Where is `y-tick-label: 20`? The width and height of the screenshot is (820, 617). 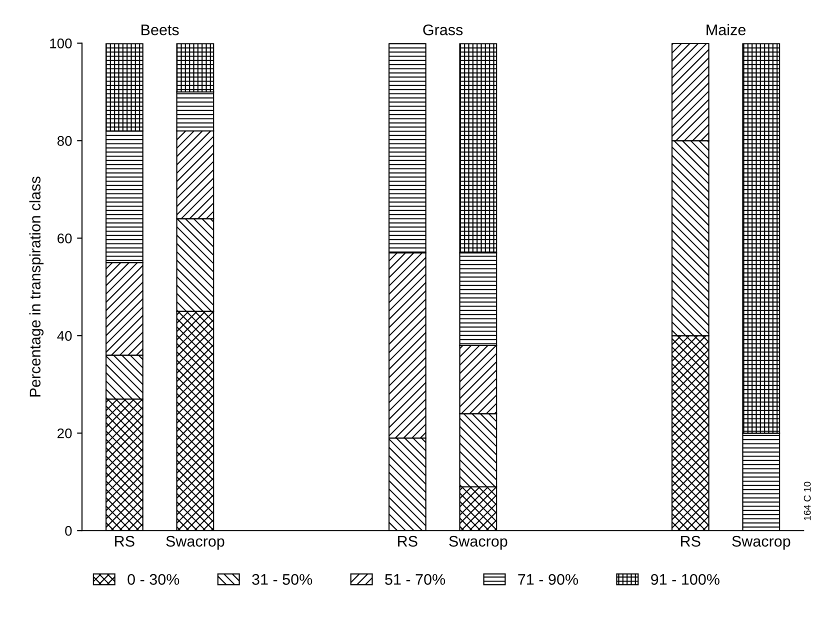
y-tick-label: 20 is located at coordinates (65, 433).